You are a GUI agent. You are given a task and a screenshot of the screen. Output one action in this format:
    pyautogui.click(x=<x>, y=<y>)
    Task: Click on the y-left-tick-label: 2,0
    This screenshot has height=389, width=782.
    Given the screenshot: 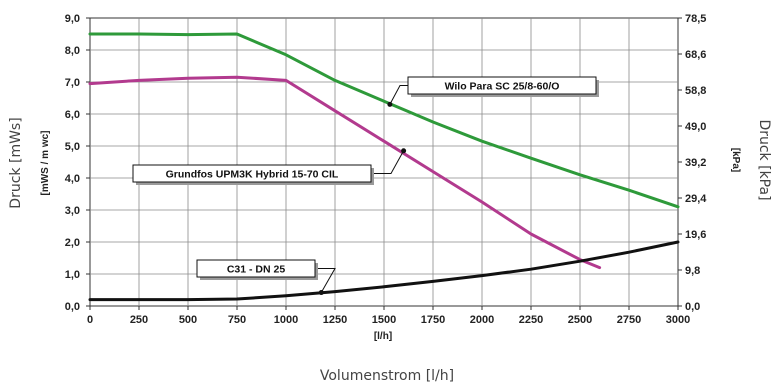 What is the action you would take?
    pyautogui.click(x=72, y=243)
    